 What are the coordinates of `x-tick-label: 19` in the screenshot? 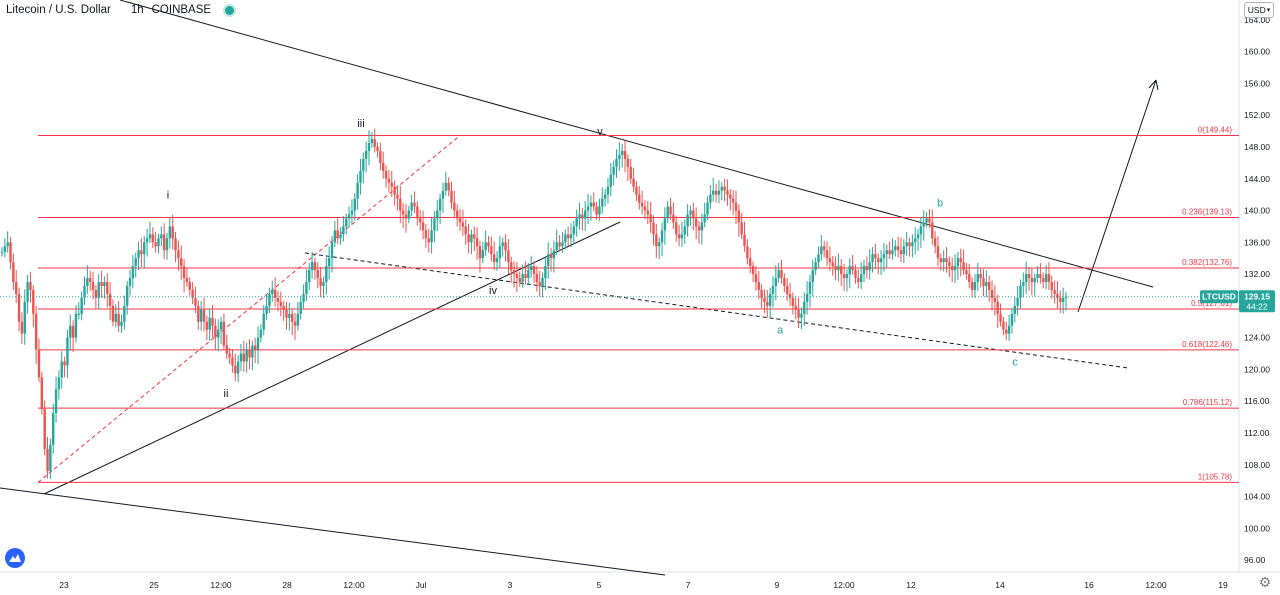 It's located at (1223, 585).